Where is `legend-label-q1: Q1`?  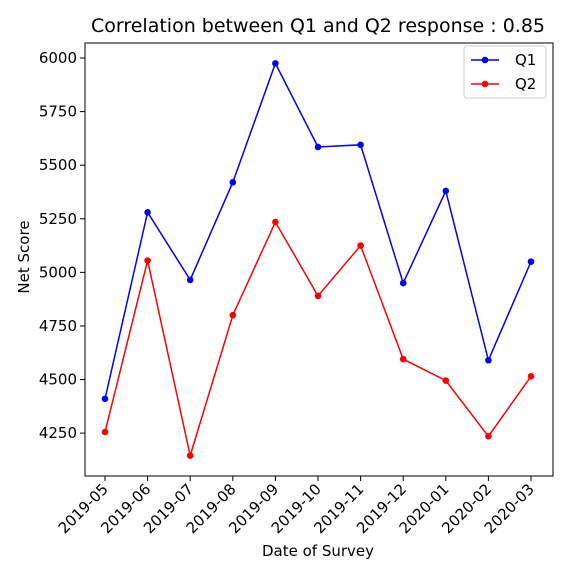
legend-label-q1: Q1 is located at coordinates (525, 60).